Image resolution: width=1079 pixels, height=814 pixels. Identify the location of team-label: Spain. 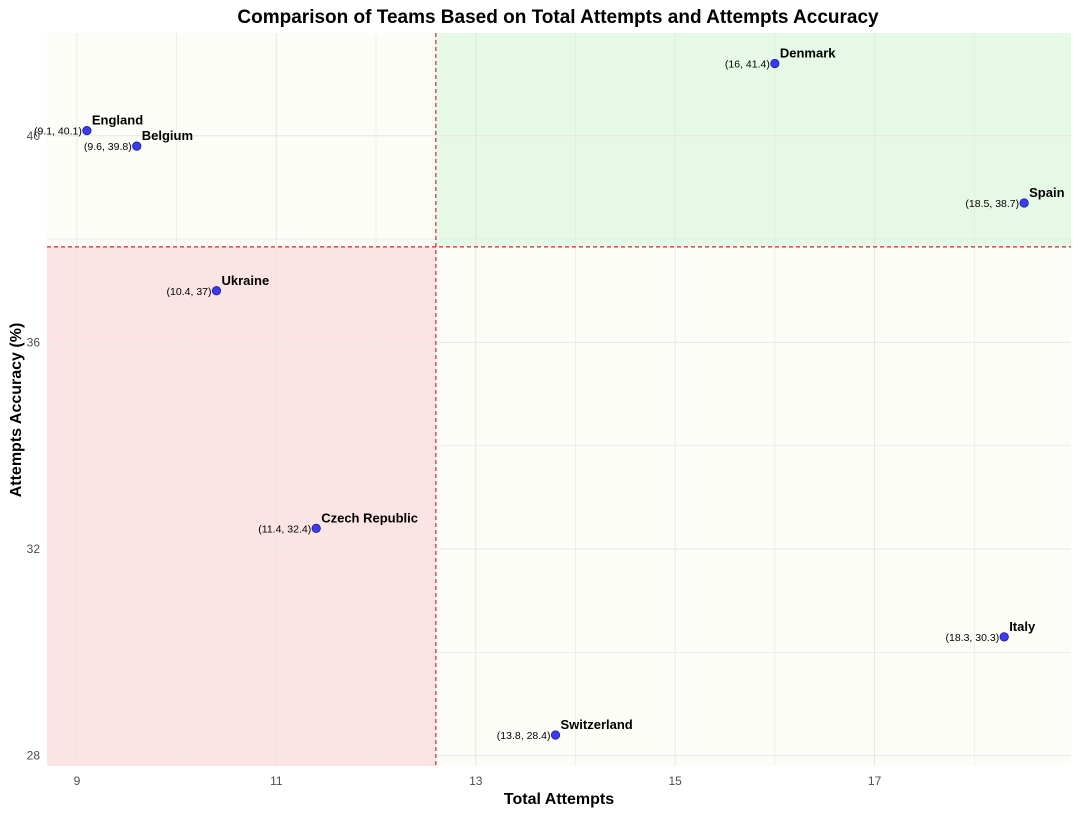
(1046, 192).